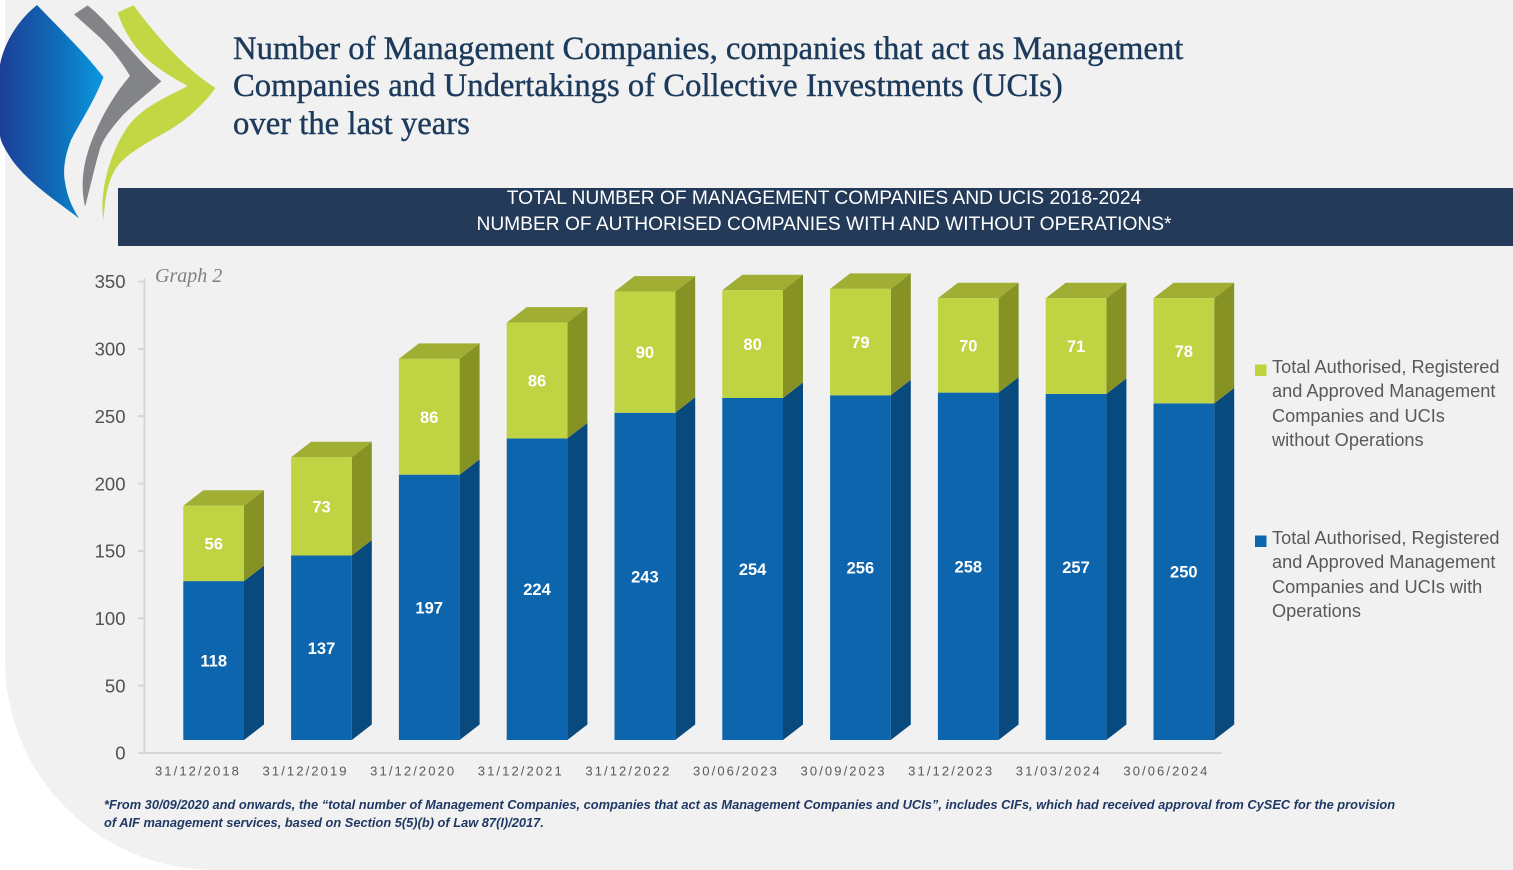 The width and height of the screenshot is (1513, 870). I want to click on svg-text: 118, so click(213, 662).